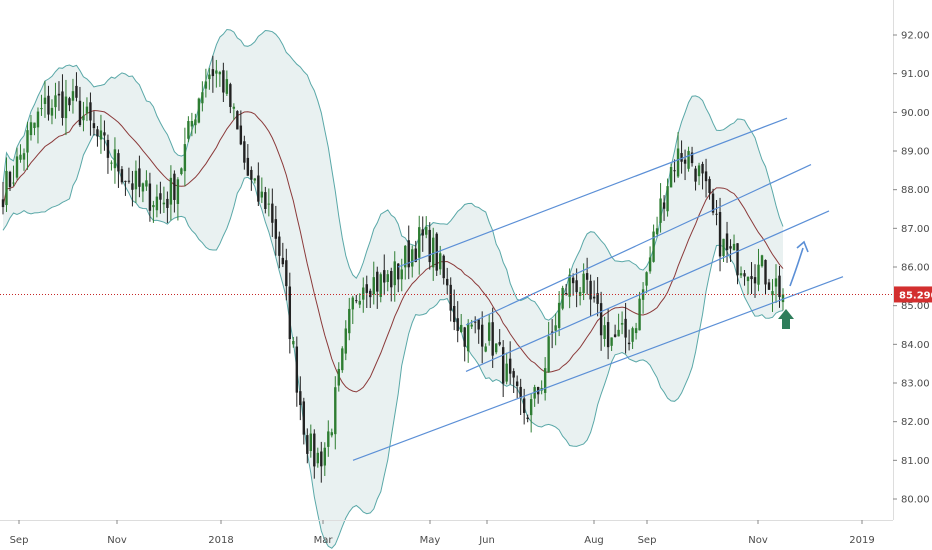 Image resolution: width=932 pixels, height=550 pixels. I want to click on y-tick-label: 80.00, so click(915, 500).